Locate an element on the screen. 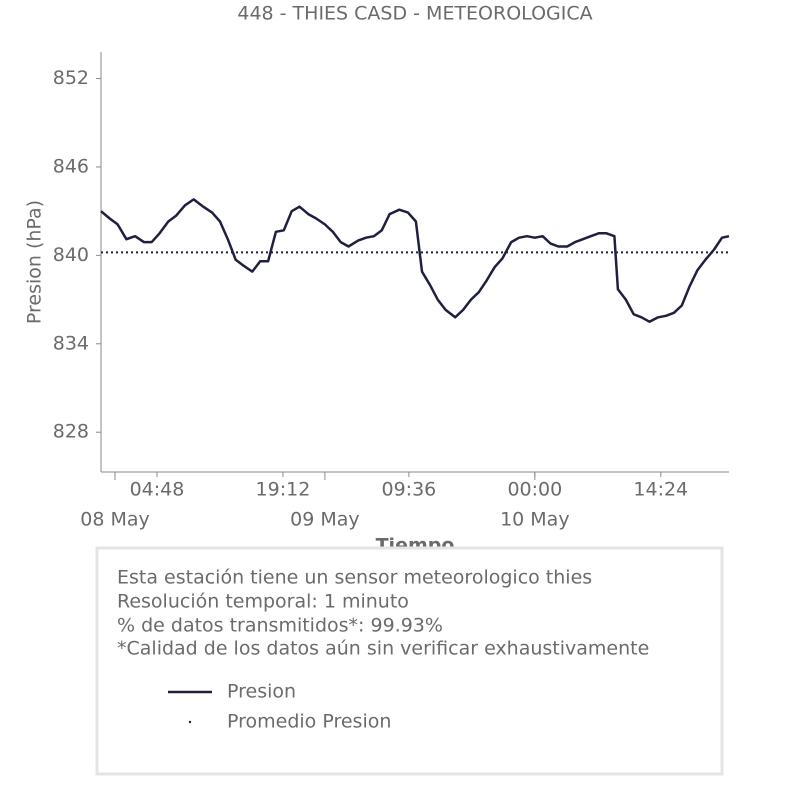 The width and height of the screenshot is (806, 806). y-tick-label: 834 is located at coordinates (71, 343).